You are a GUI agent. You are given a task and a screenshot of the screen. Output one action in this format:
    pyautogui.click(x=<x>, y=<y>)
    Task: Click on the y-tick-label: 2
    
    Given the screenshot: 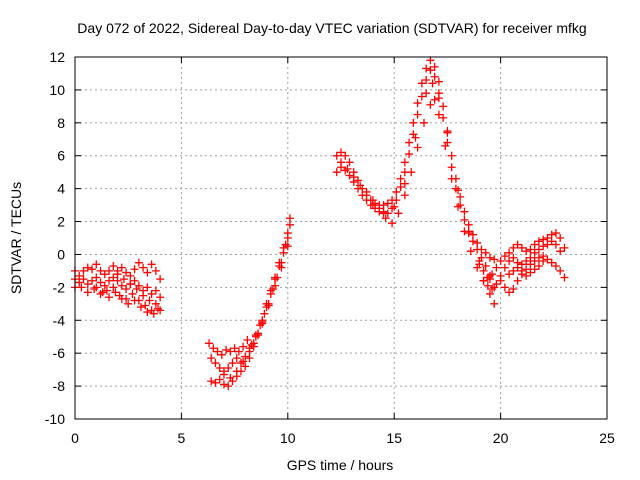 What is the action you would take?
    pyautogui.click(x=61, y=222)
    